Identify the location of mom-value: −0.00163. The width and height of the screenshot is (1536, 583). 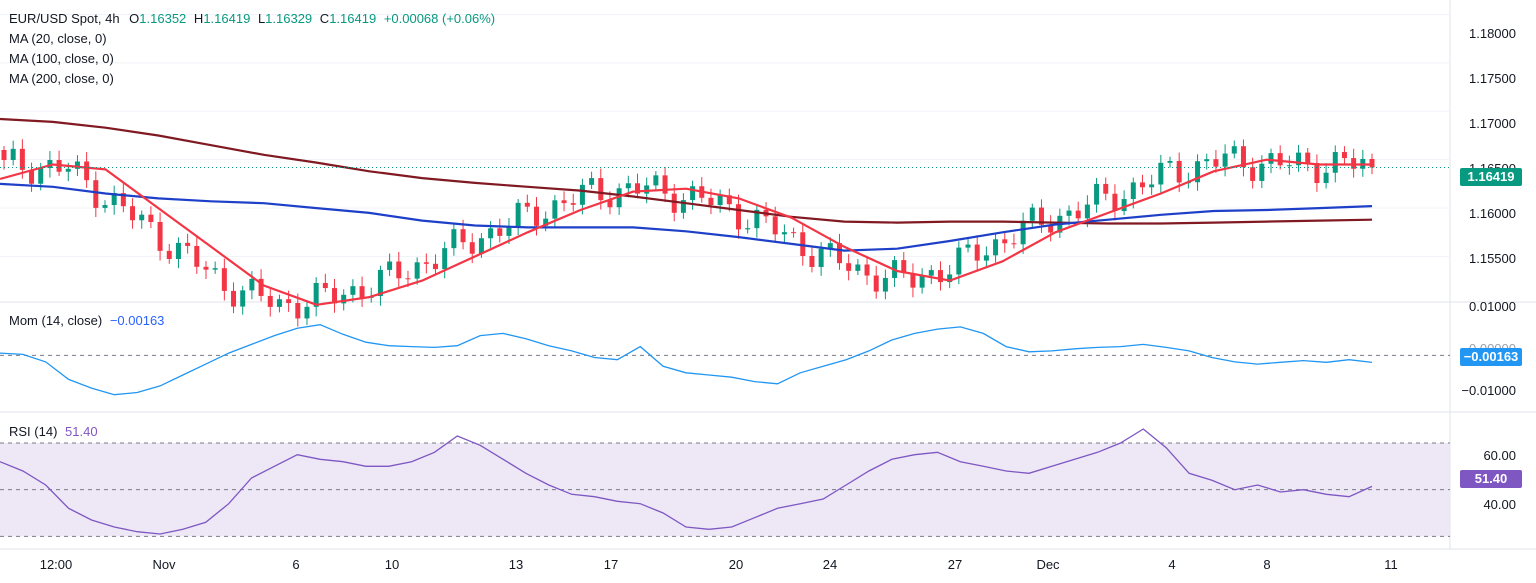
(137, 320).